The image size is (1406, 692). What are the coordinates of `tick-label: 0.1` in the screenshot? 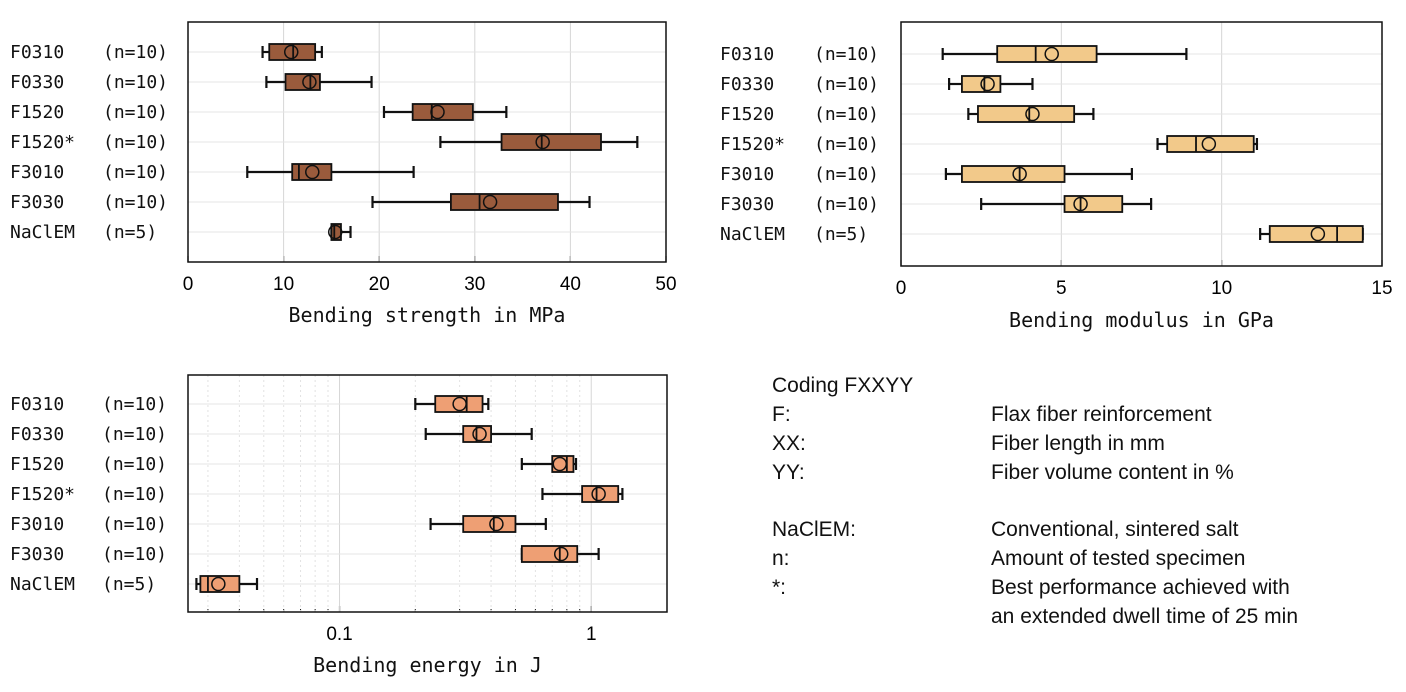 It's located at (339, 634).